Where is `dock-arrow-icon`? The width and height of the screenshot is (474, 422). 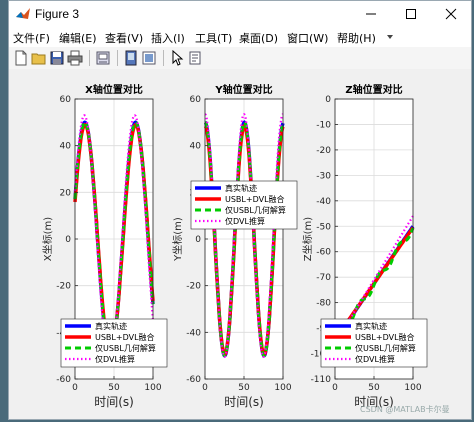 dock-arrow-icon is located at coordinates (390, 37).